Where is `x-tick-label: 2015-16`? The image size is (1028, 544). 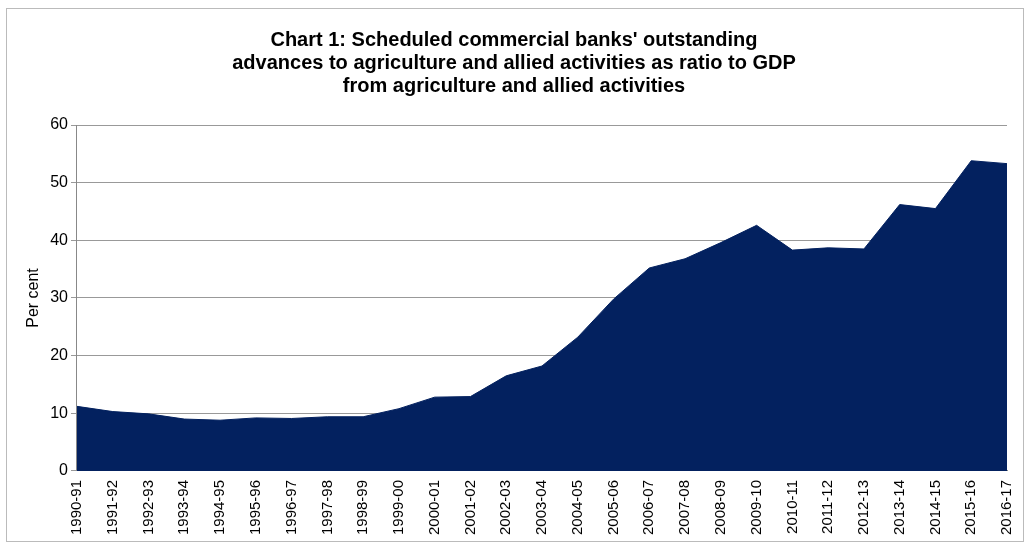
x-tick-label: 2015-16 is located at coordinates (970, 507).